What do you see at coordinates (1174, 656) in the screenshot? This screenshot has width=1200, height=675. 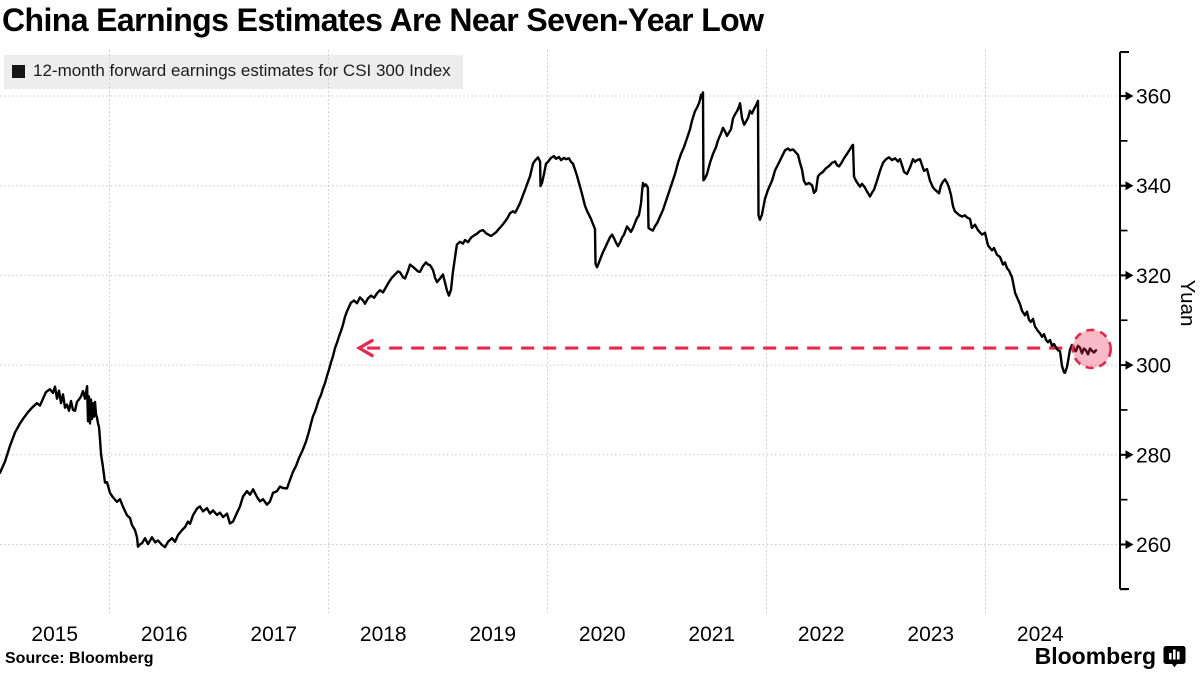 I see `bloomberg-chart-icon` at bounding box center [1174, 656].